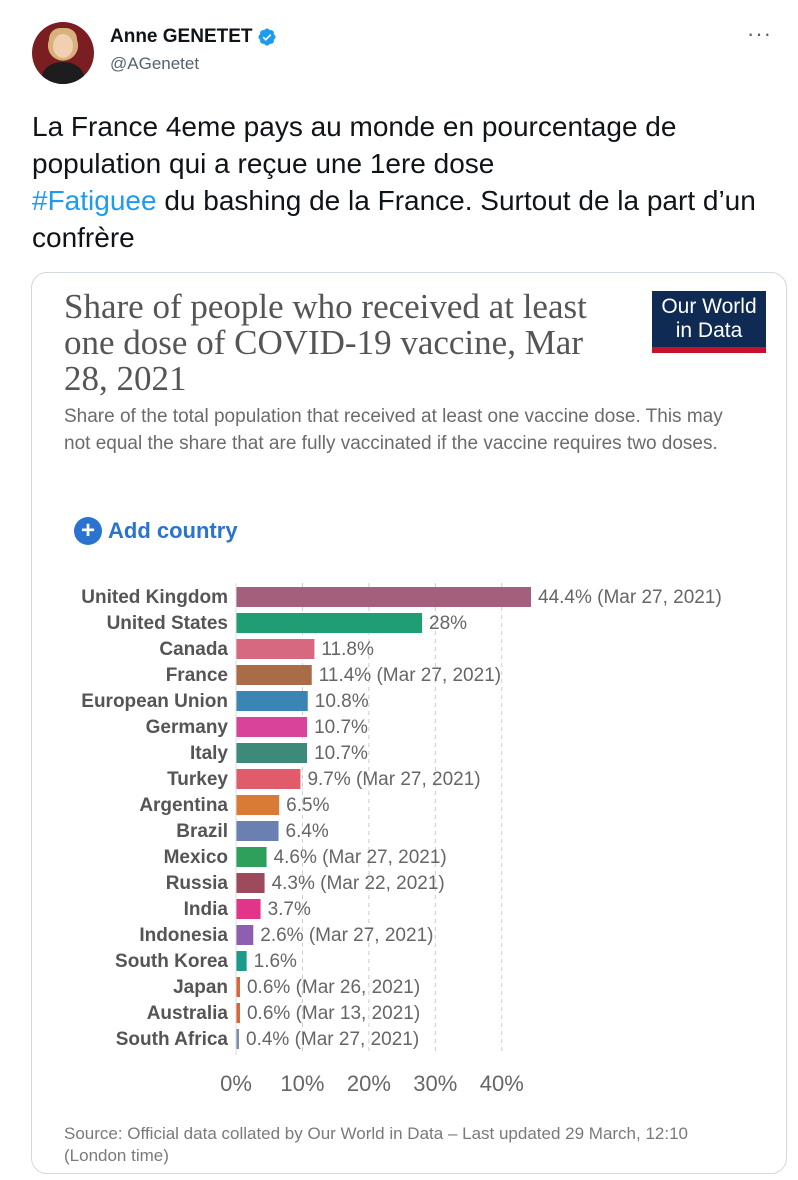 The width and height of the screenshot is (798, 1180). What do you see at coordinates (346, 935) in the screenshot?
I see `value-label: 2.6% (Mar 27, 2021)` at bounding box center [346, 935].